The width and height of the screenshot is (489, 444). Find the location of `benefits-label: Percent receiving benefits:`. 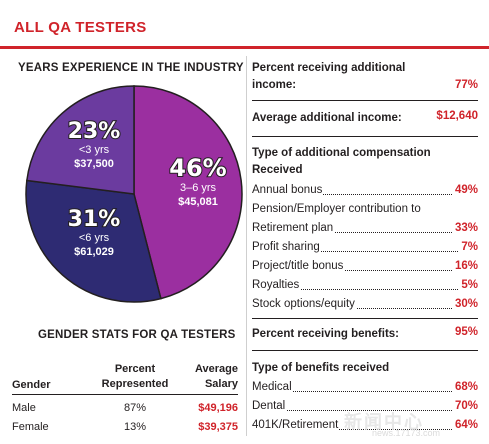

benefits-label: Percent receiving benefits: is located at coordinates (325, 334).